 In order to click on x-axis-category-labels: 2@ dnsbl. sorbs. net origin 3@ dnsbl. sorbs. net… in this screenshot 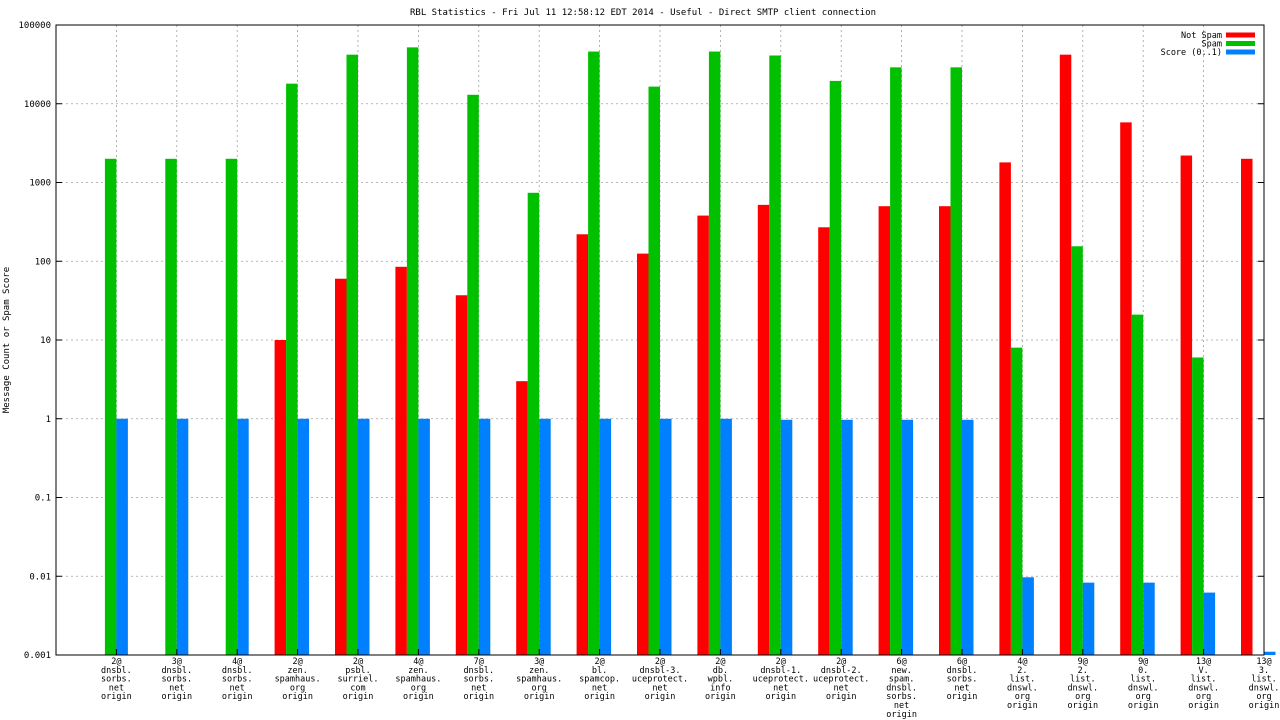, I will do `click(690, 684)`.